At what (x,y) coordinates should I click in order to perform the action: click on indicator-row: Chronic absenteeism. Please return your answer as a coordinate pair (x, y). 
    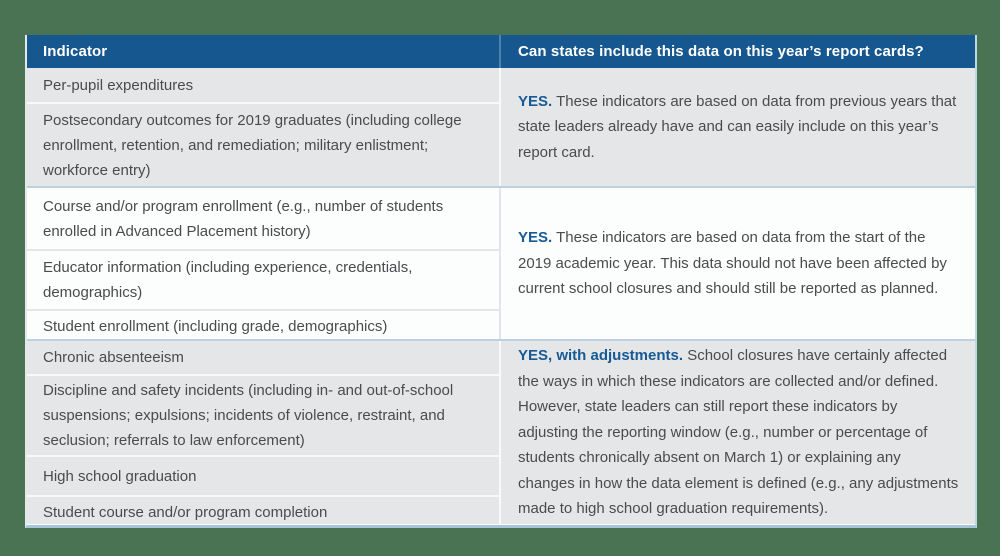
    Looking at the image, I should click on (263, 357).